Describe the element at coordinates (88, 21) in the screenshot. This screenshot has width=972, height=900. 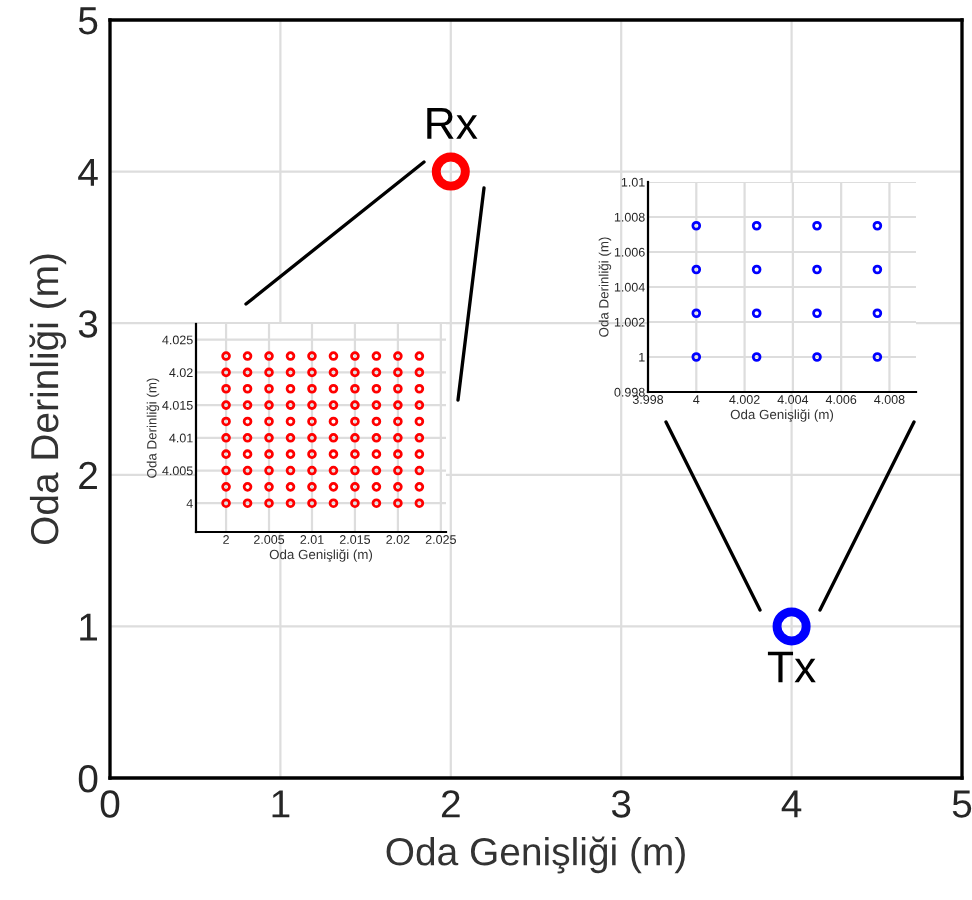
I see `y-tick-label: 5` at that location.